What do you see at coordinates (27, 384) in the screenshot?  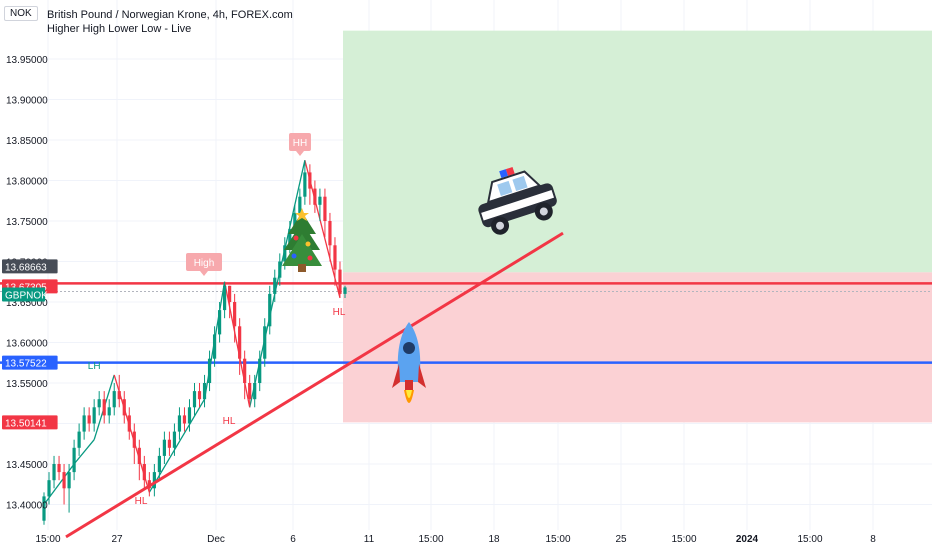 I see `price-tick-label: 13.55000` at bounding box center [27, 384].